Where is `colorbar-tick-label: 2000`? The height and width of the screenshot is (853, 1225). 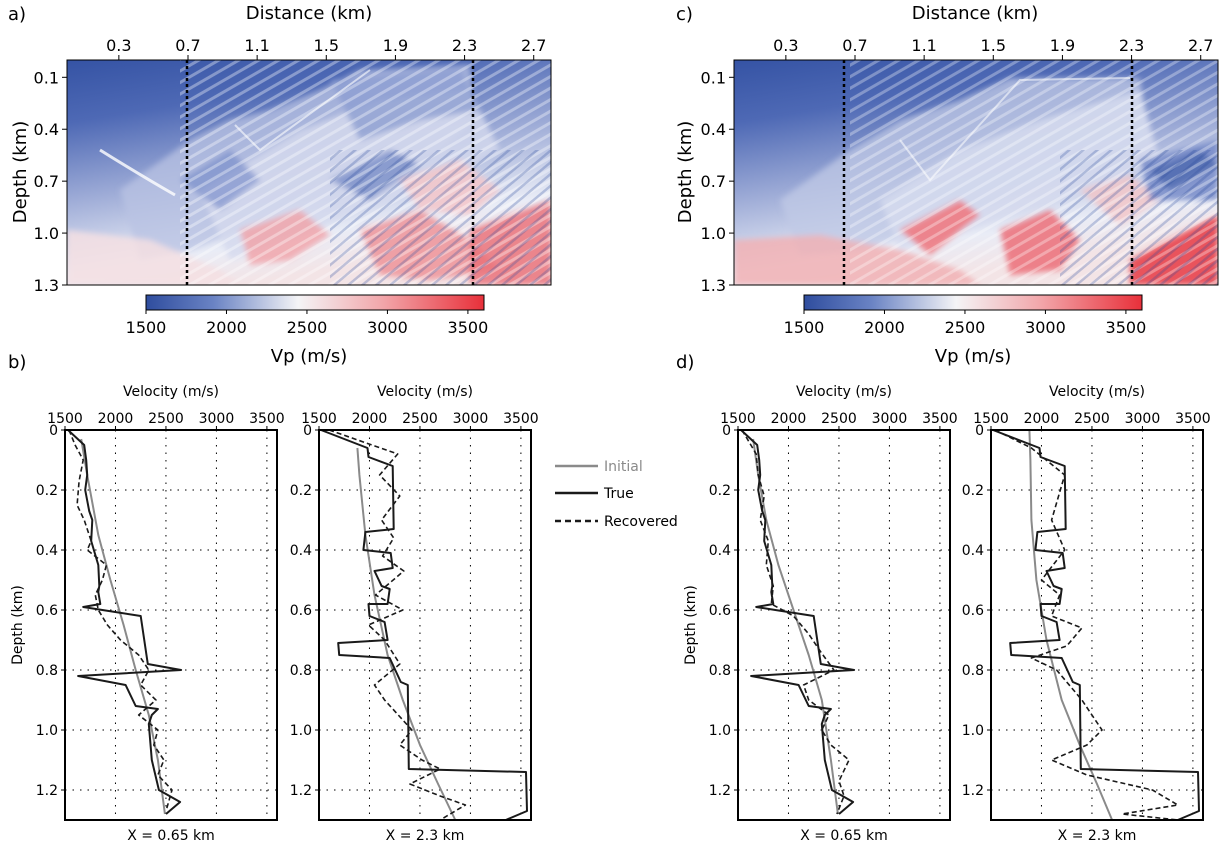
colorbar-tick-label: 2000 is located at coordinates (884, 327).